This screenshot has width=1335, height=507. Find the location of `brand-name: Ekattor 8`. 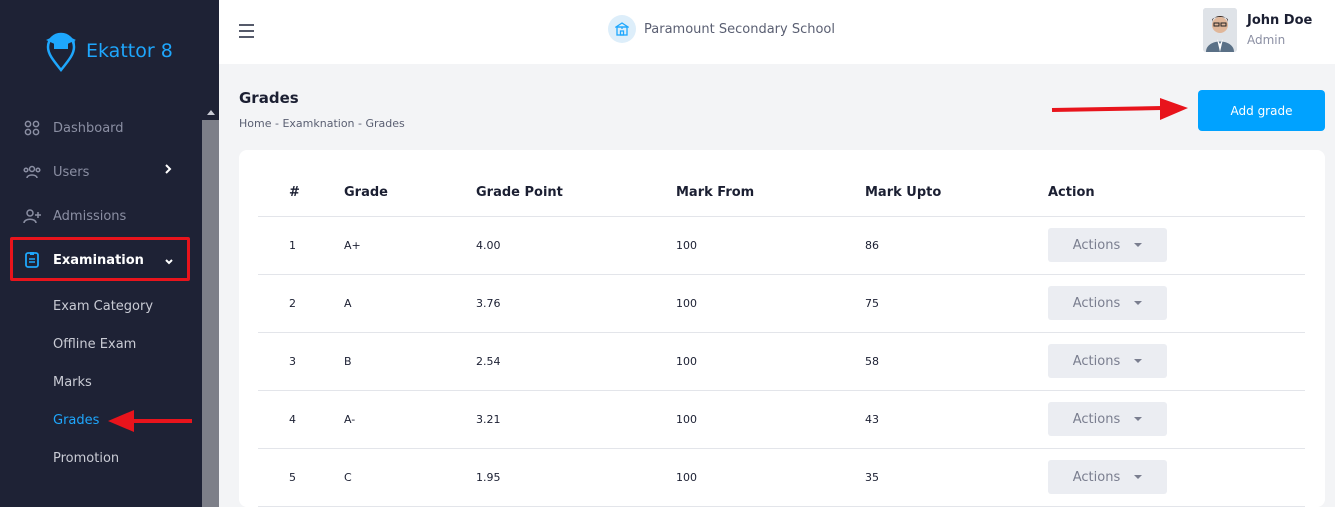

brand-name: Ekattor 8 is located at coordinates (129, 51).